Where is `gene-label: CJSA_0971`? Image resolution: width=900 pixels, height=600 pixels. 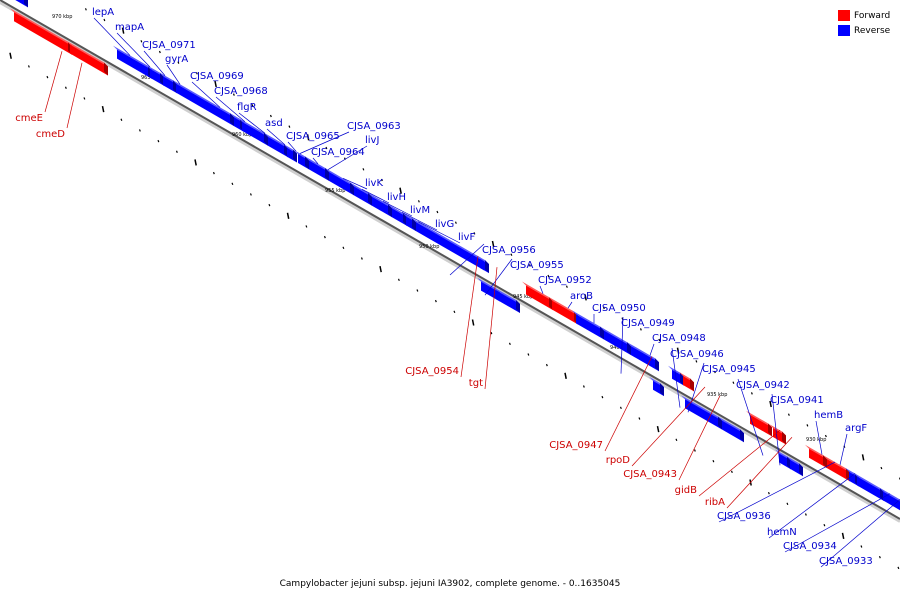
gene-label: CJSA_0971 is located at coordinates (169, 45).